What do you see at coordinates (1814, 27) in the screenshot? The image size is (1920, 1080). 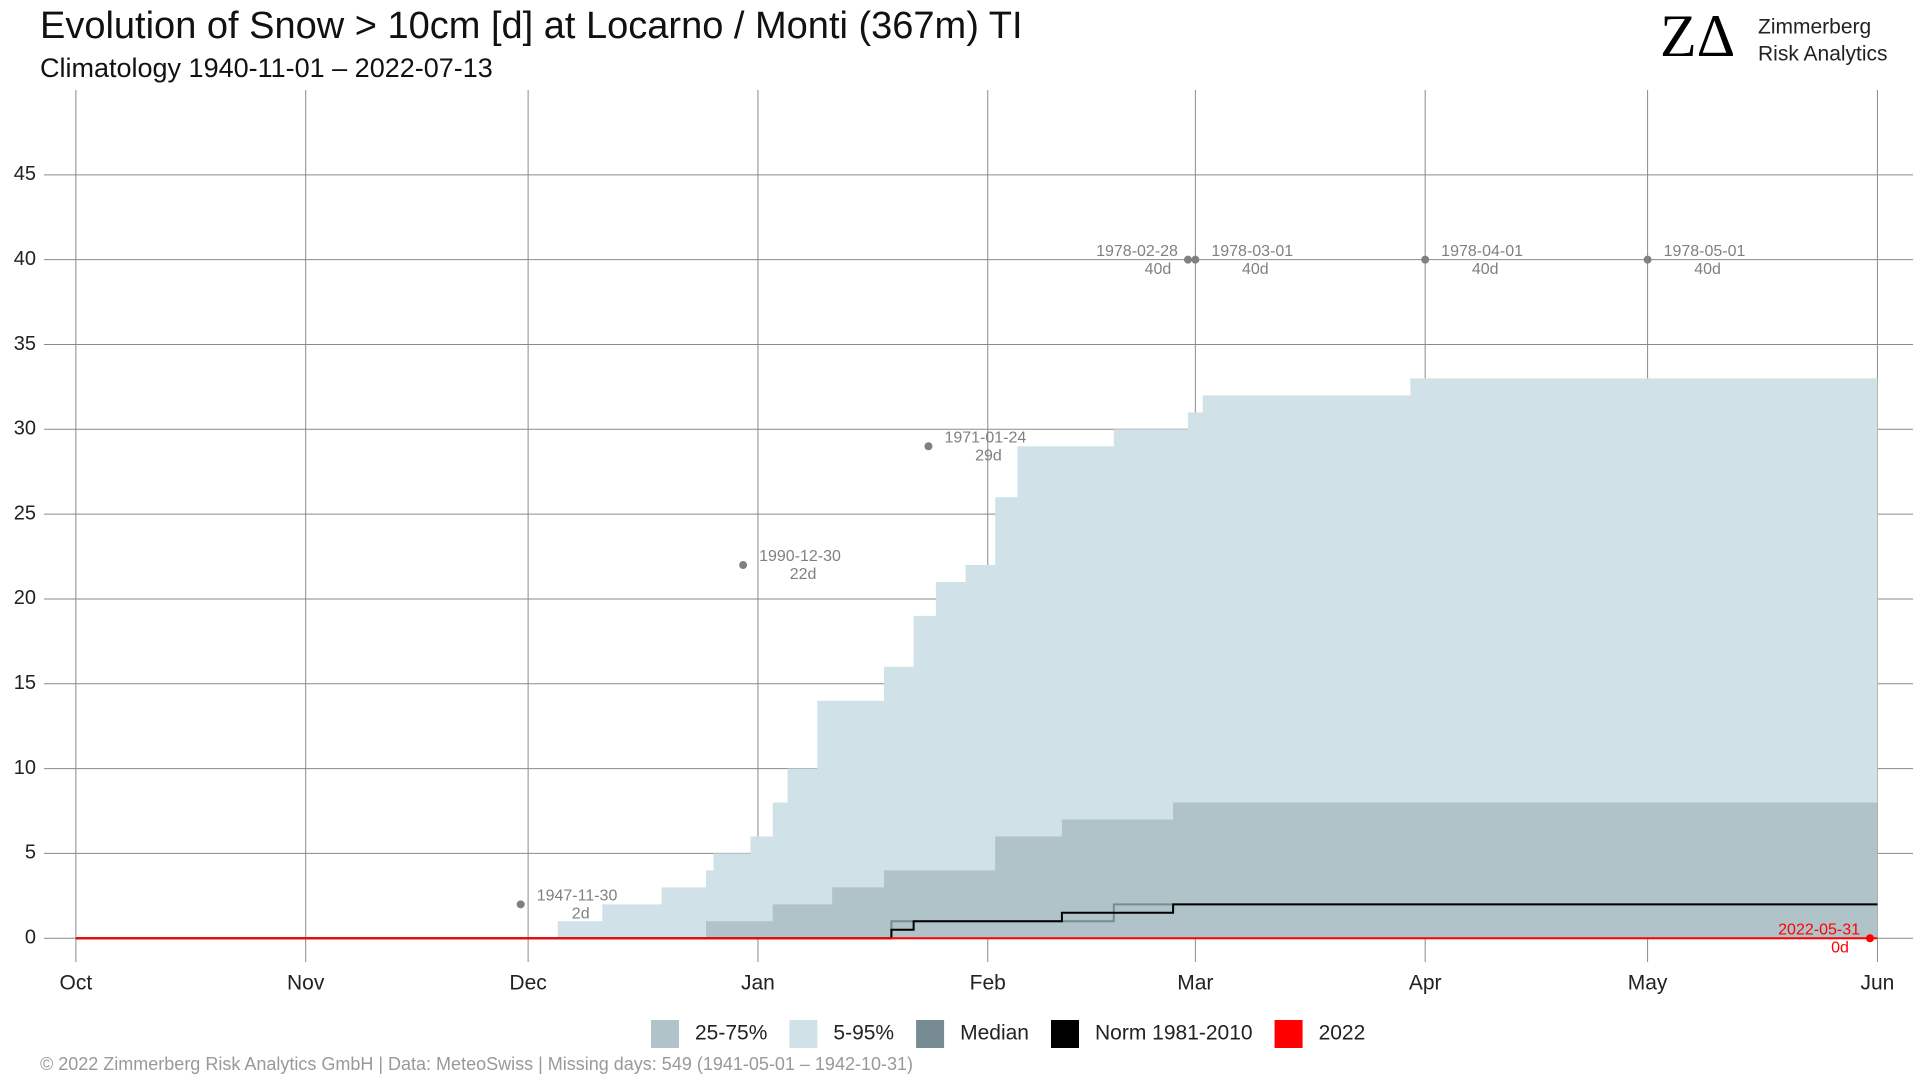 I see `logo-line1: Zimmerberg` at bounding box center [1814, 27].